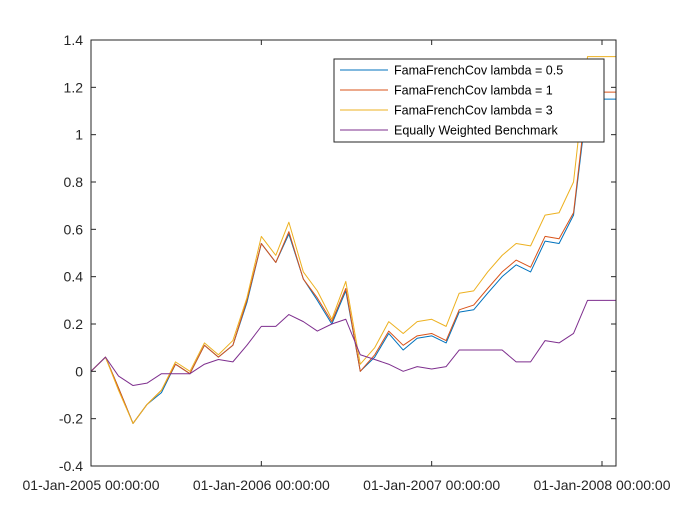  Describe the element at coordinates (478, 71) in the screenshot. I see `legend-label-1: FamaFrenchCov lambda = 0.5` at that location.